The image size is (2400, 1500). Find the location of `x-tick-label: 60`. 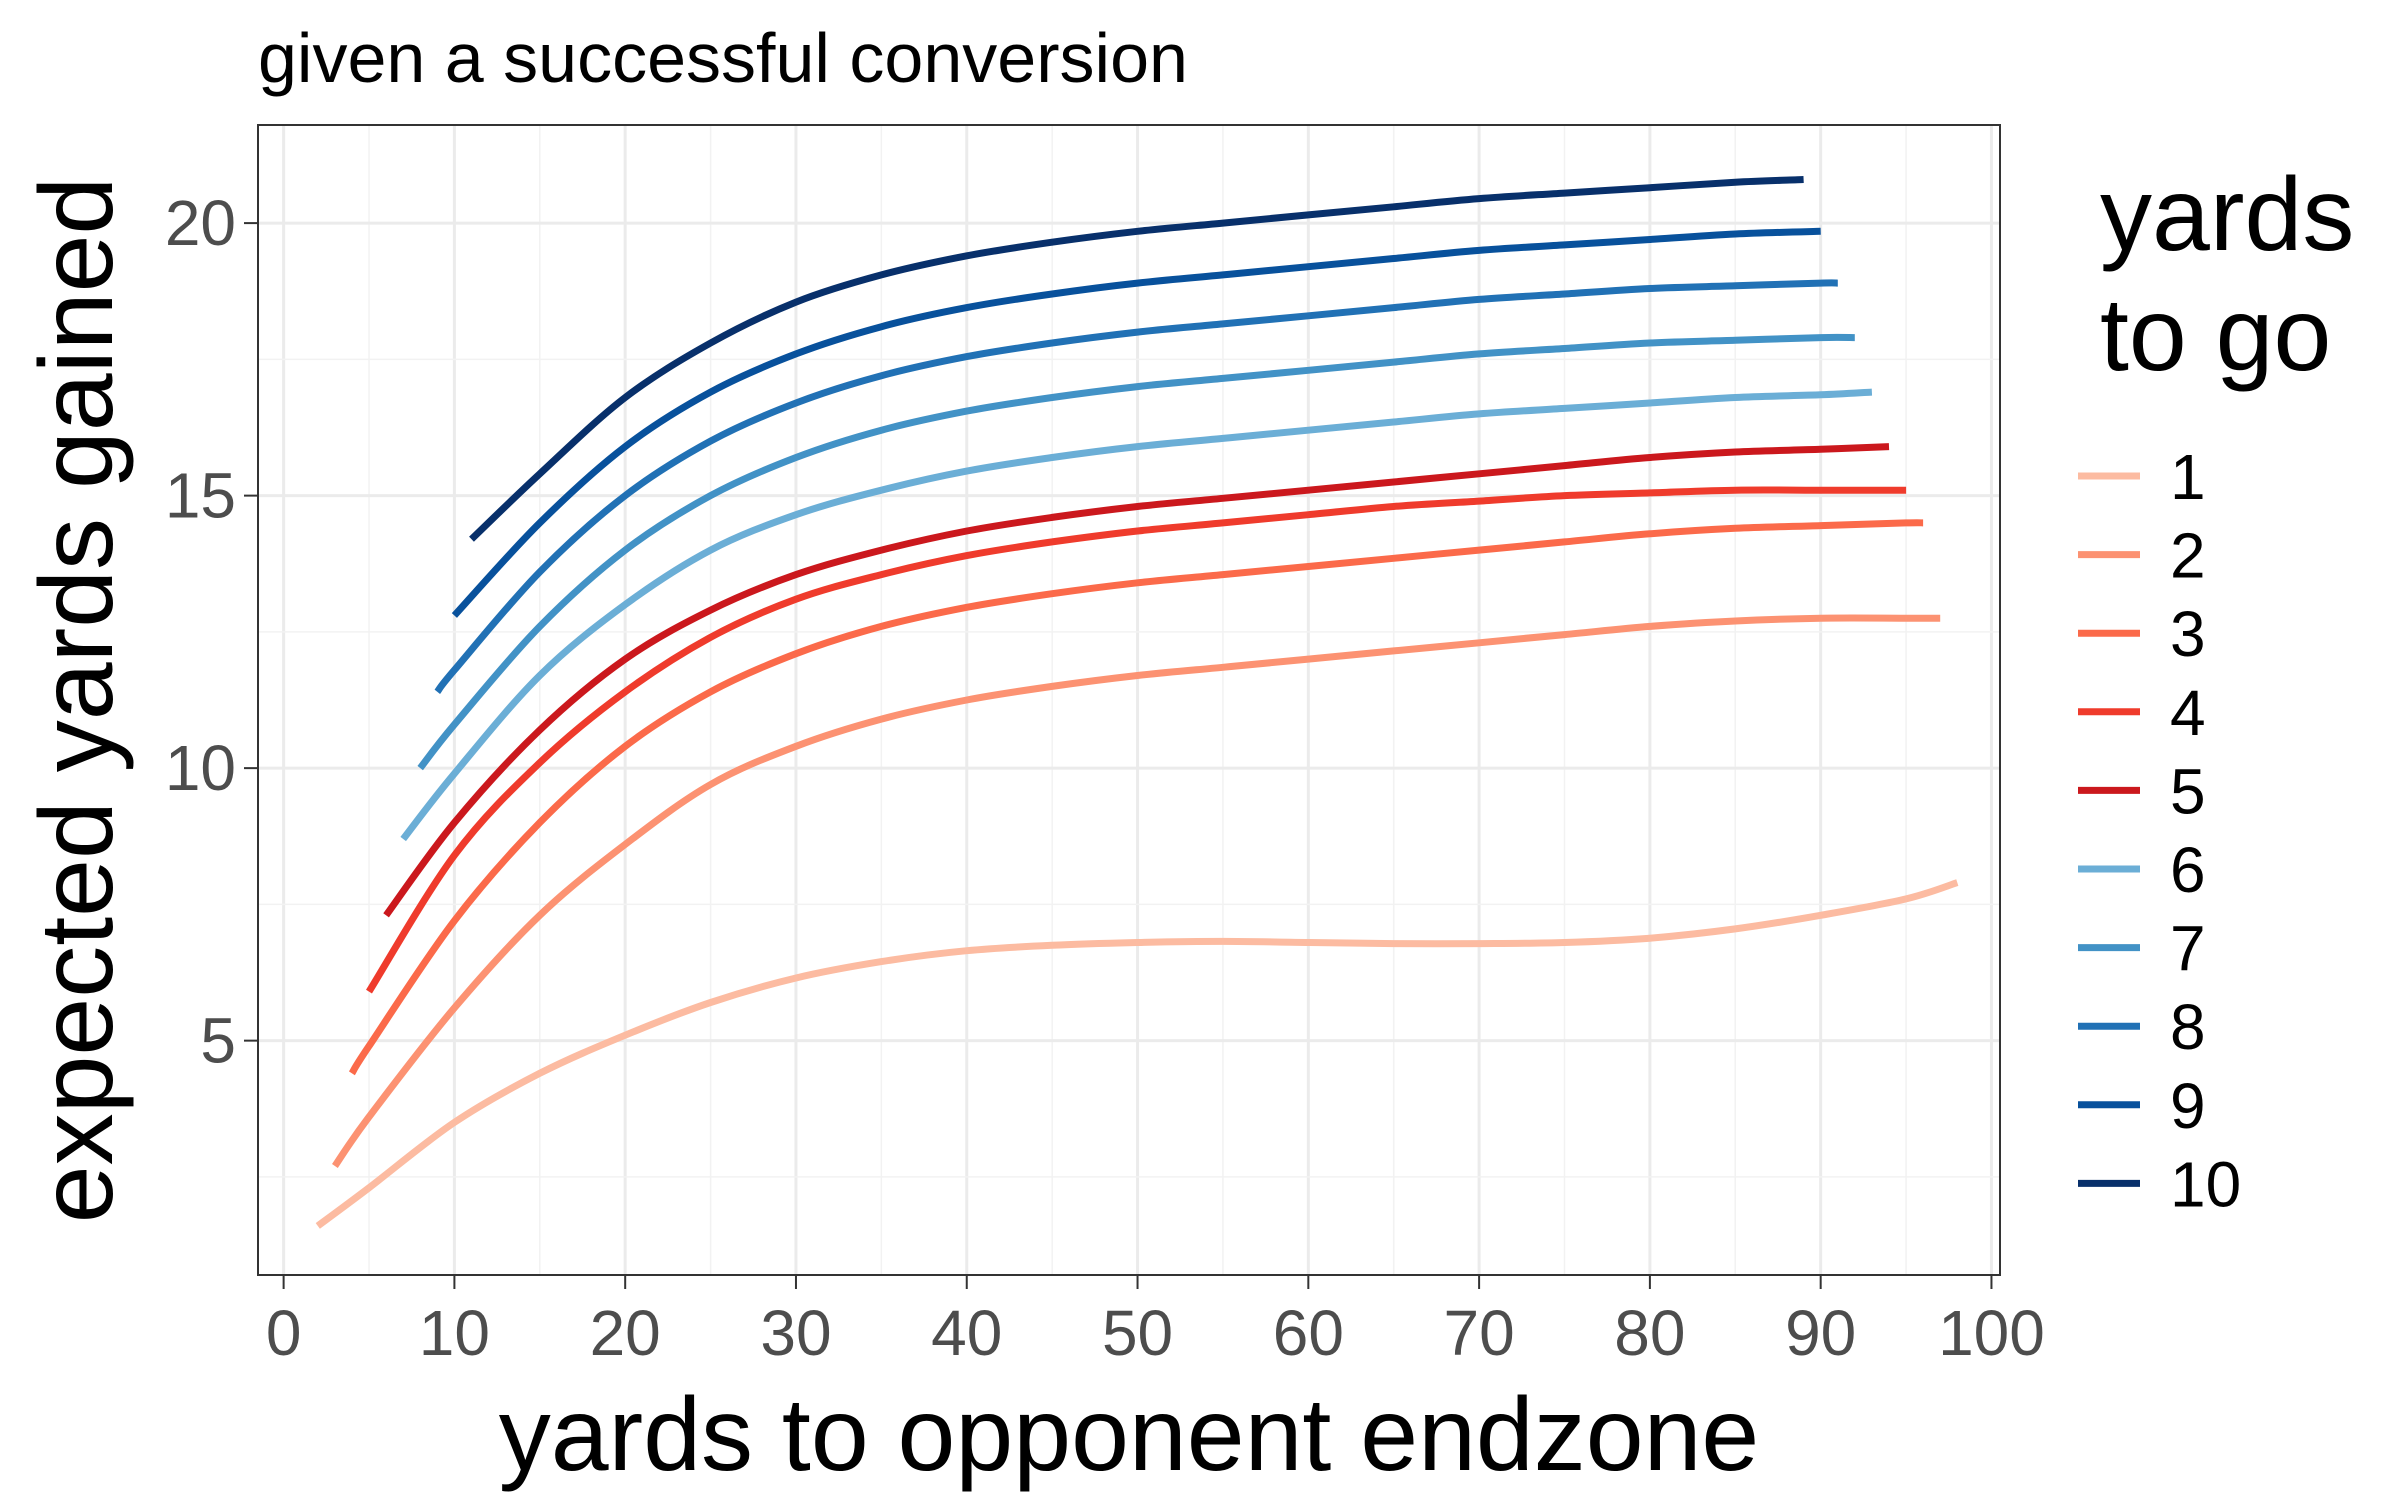

x-tick-label: 60 is located at coordinates (1308, 1333).